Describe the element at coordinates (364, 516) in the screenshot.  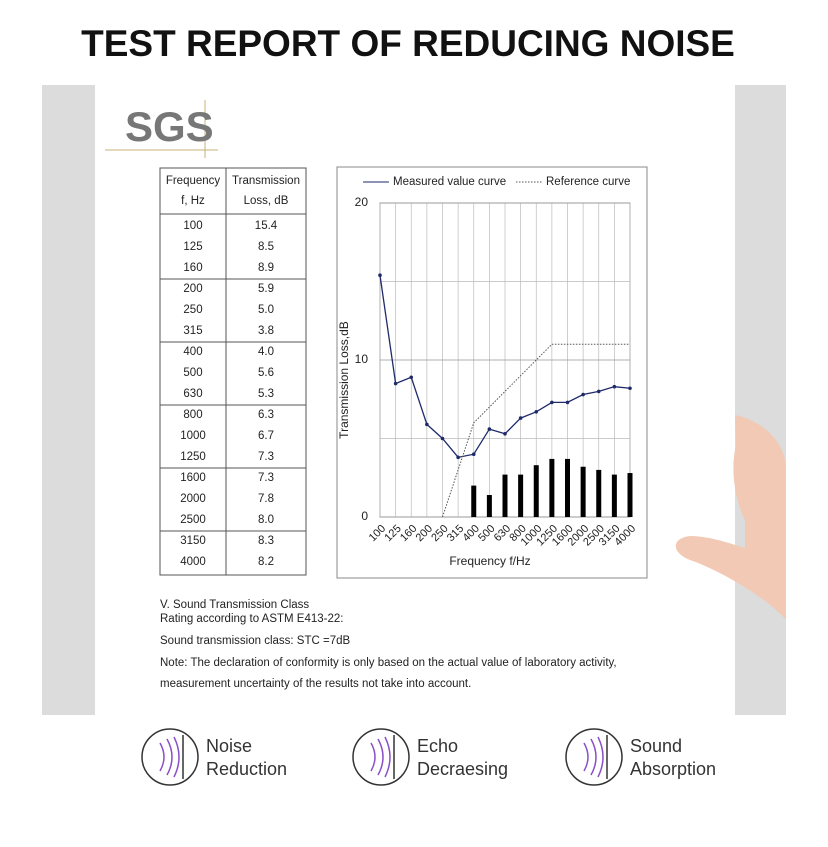
I see `y-tick-label: 0` at that location.